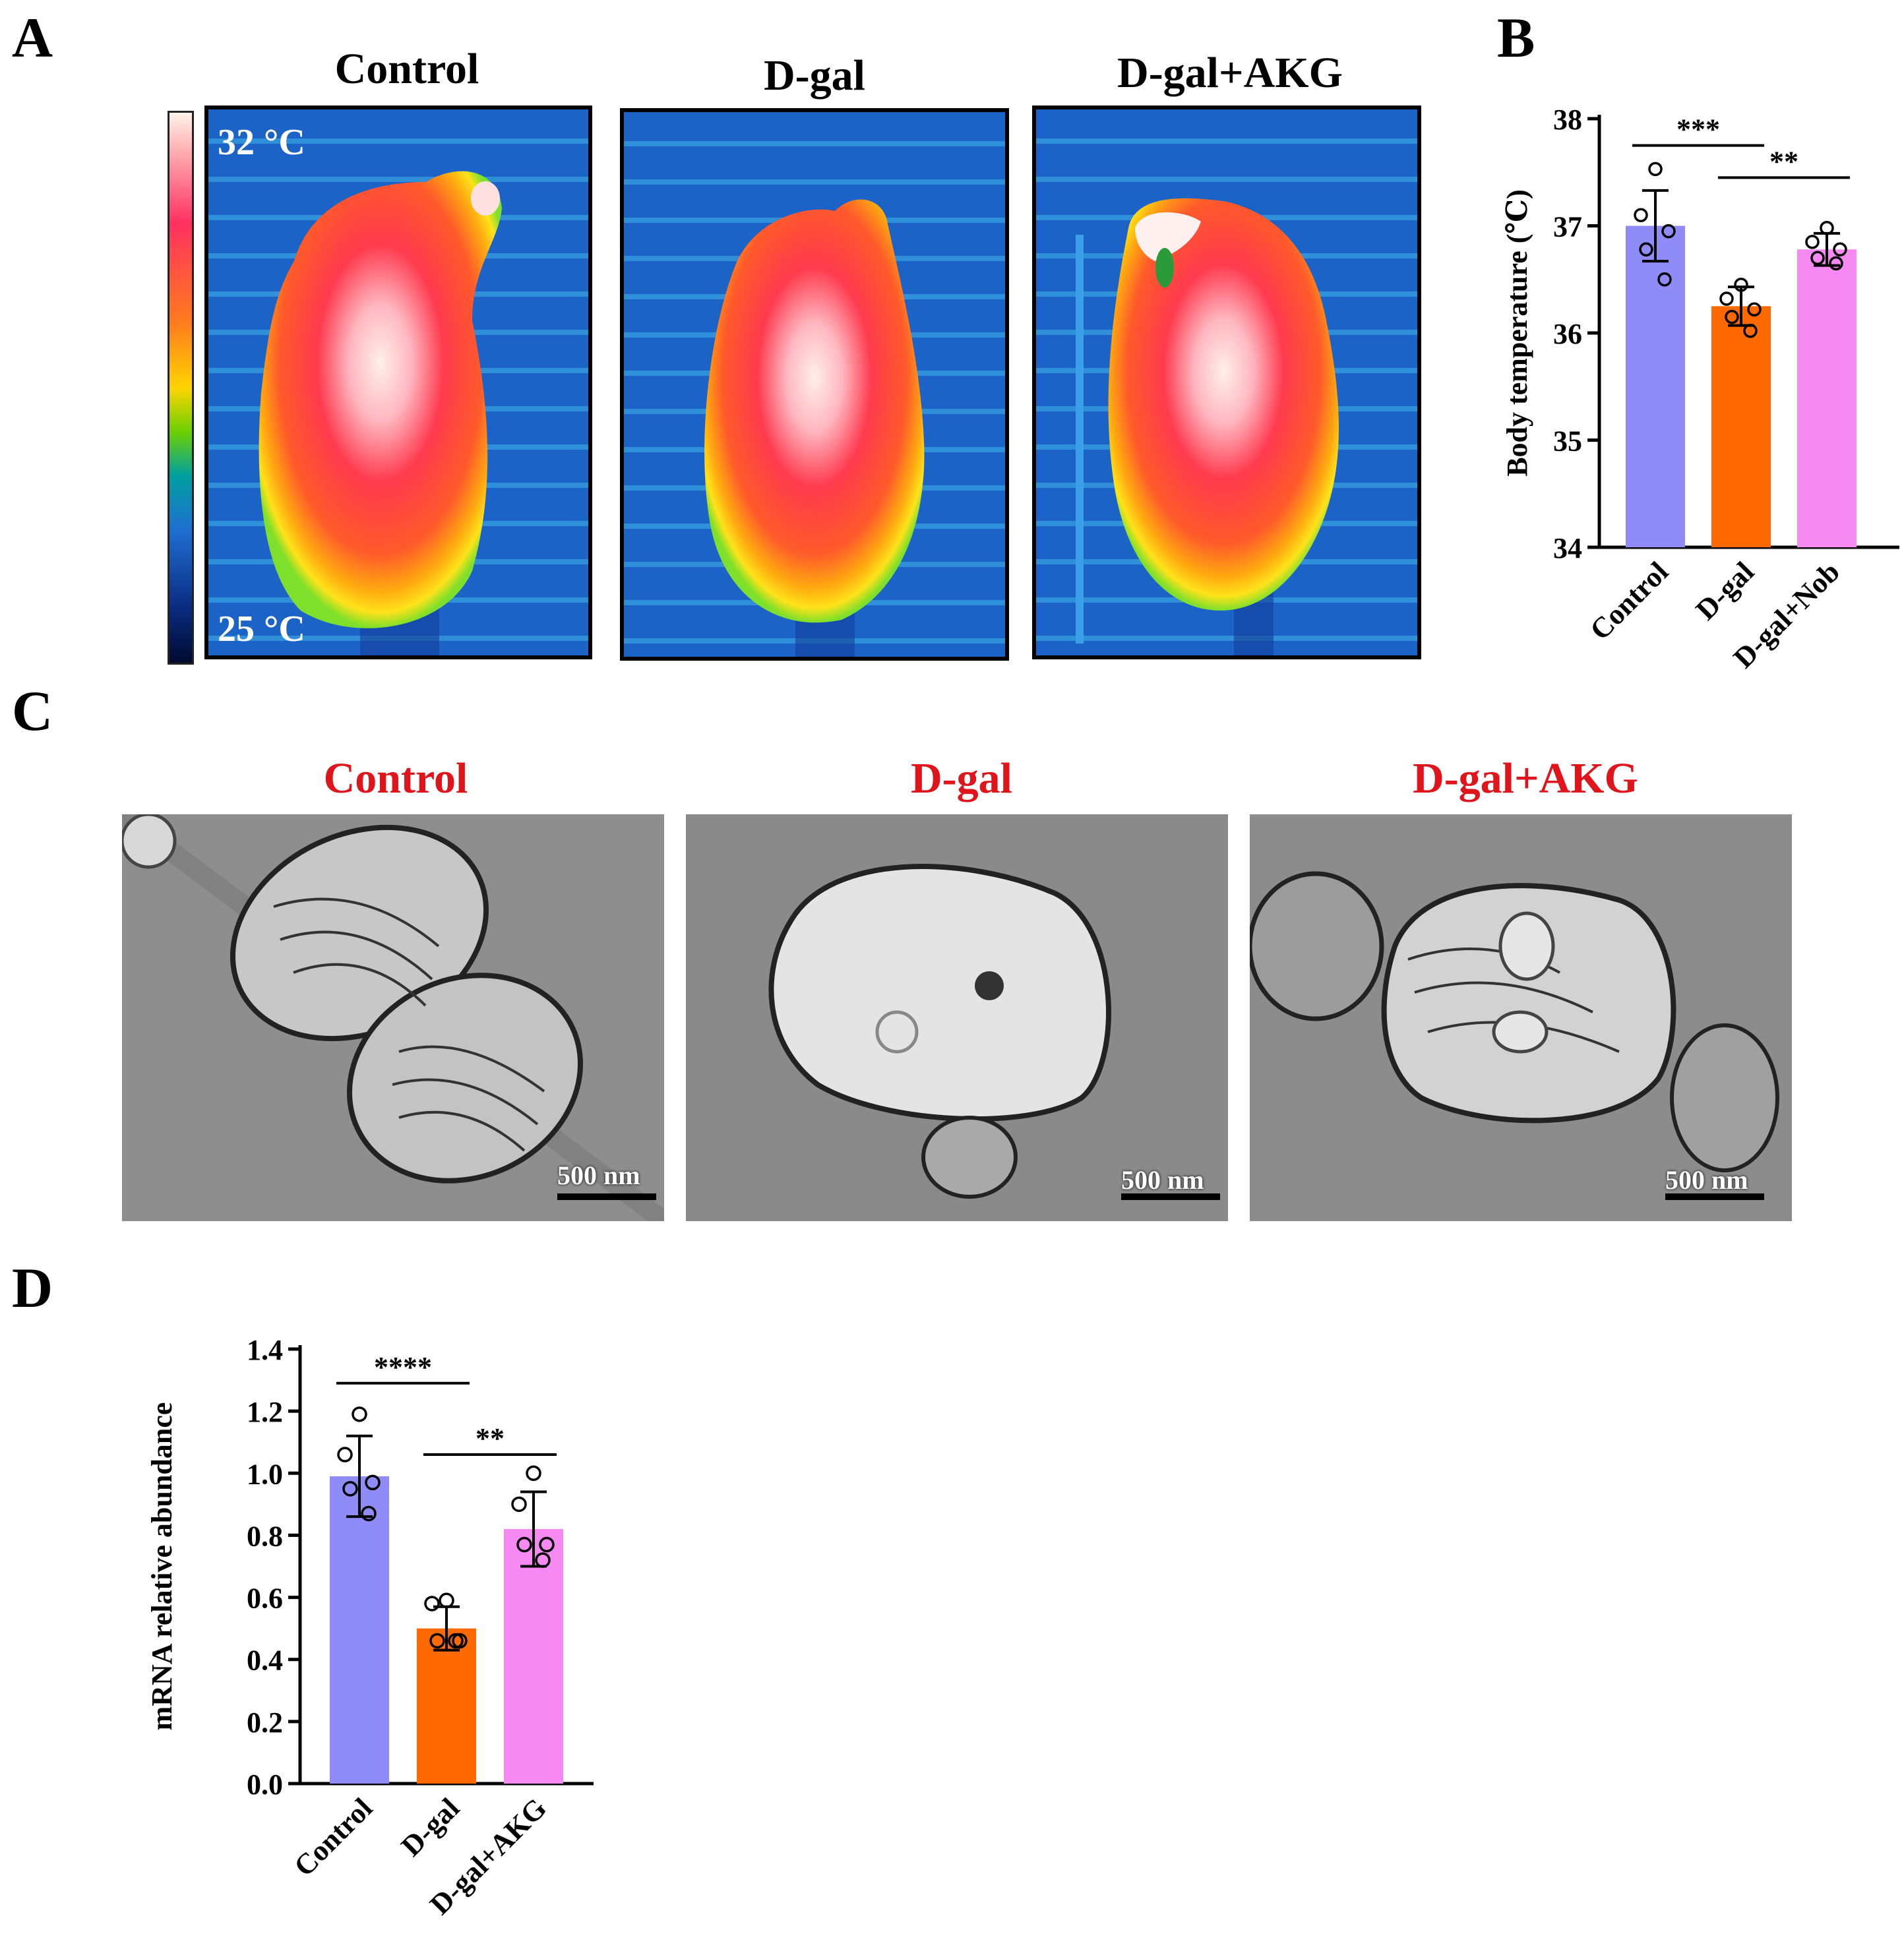 This screenshot has height=1957, width=1904. What do you see at coordinates (1517, 333) in the screenshot?
I see `y-axis-label: Body temperature (℃)` at bounding box center [1517, 333].